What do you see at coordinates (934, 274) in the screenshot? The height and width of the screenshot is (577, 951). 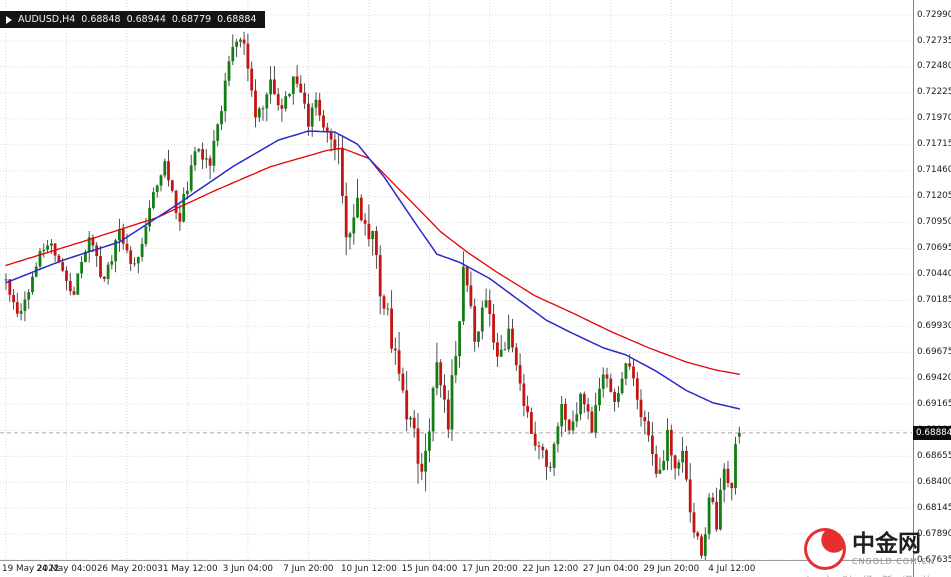 I see `price-axis-label: 0.70440` at bounding box center [934, 274].